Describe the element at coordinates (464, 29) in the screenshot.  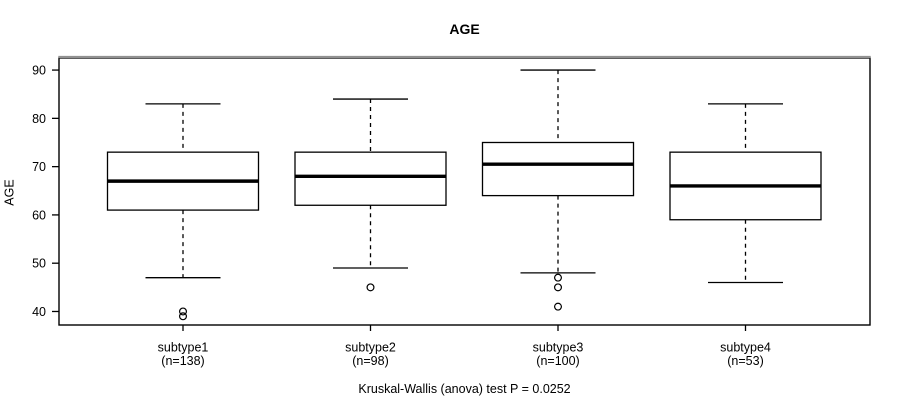
I see `chart-title: AGE` at that location.